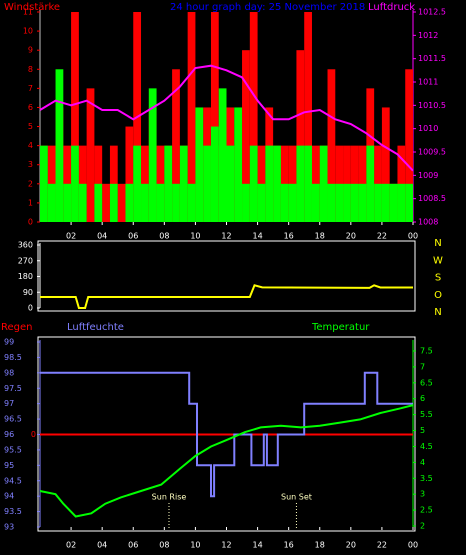 The height and width of the screenshot is (555, 466). Describe the element at coordinates (422, 462) in the screenshot. I see `y2-tick-label: 4` at that location.